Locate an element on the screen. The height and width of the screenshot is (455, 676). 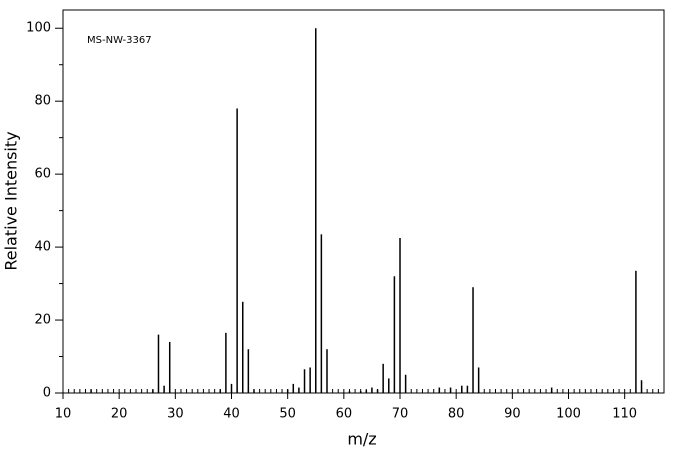
x-tick-label: 50 is located at coordinates (287, 414).